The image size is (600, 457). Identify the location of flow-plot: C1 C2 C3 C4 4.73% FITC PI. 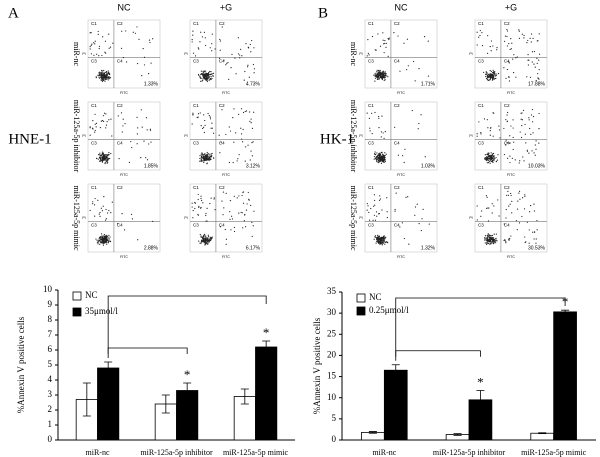
(223, 57).